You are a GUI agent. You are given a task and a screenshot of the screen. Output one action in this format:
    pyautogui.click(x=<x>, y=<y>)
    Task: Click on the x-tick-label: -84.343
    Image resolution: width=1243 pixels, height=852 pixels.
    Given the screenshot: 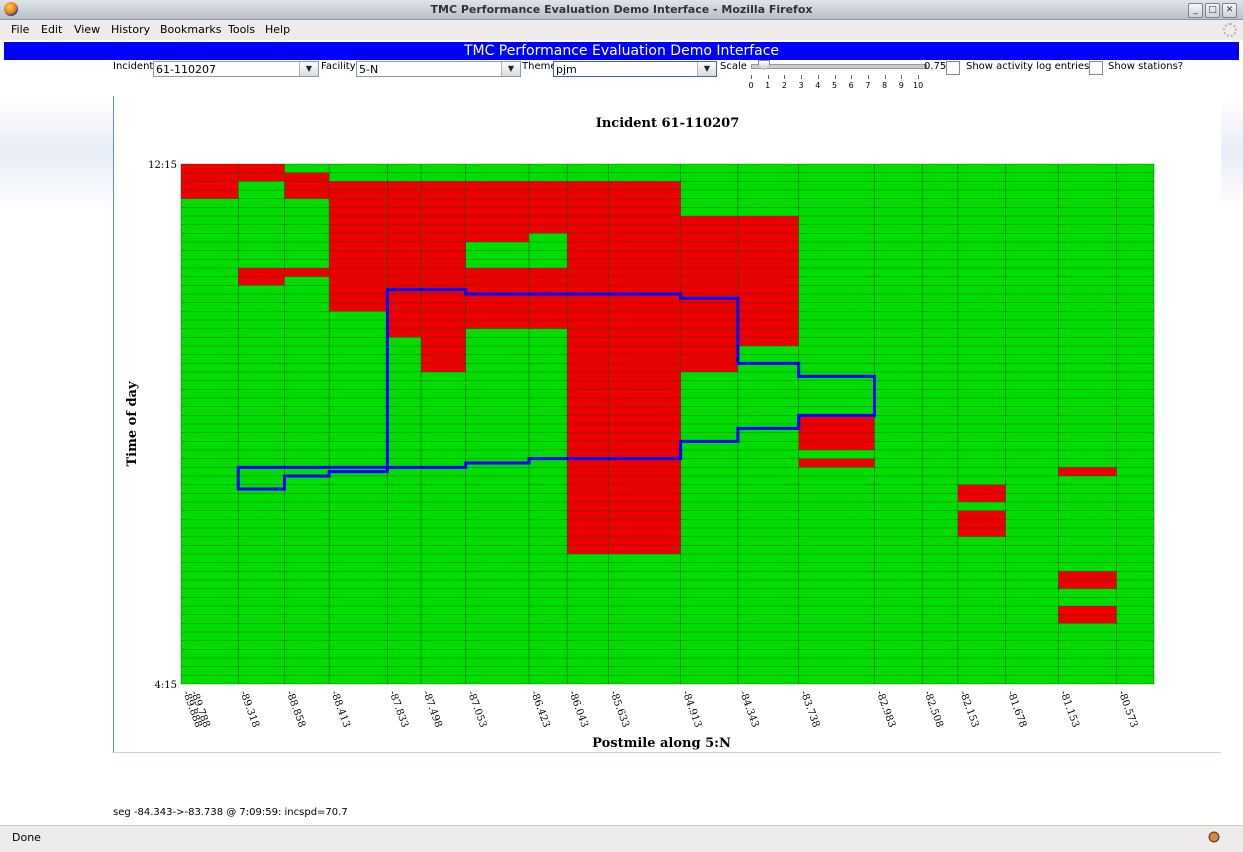 What is the action you would take?
    pyautogui.click(x=748, y=709)
    